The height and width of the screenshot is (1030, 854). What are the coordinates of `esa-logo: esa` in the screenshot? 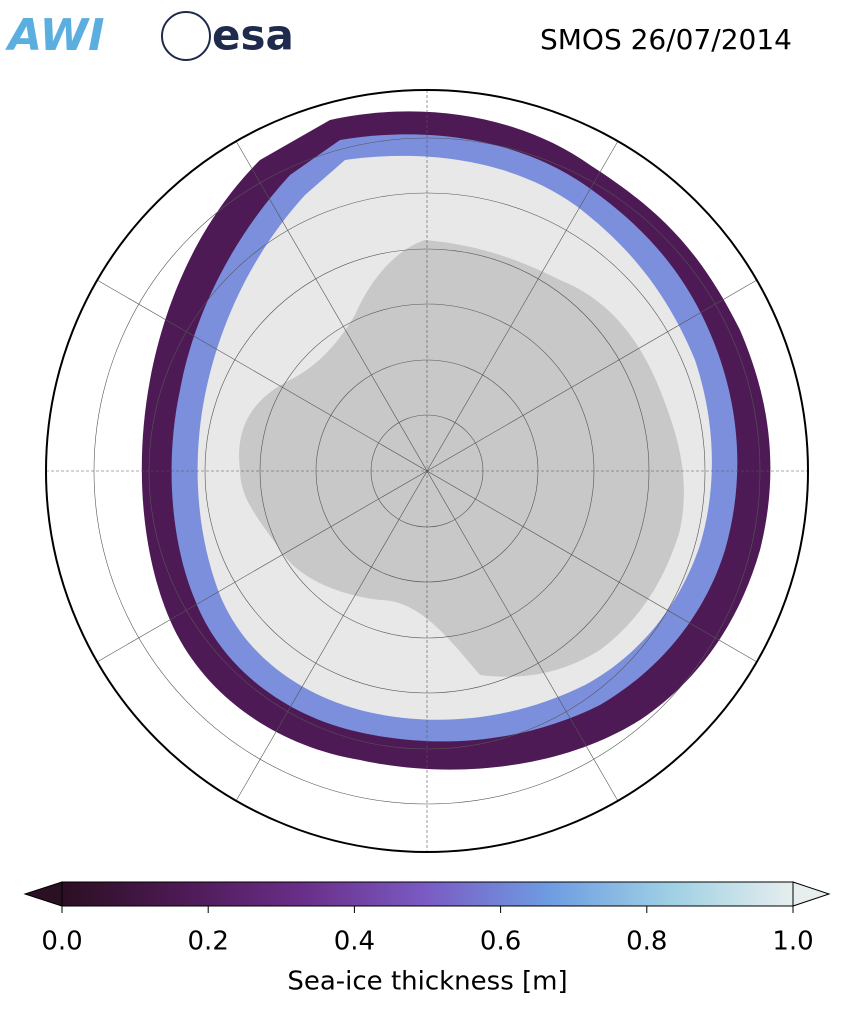 It's located at (253, 35).